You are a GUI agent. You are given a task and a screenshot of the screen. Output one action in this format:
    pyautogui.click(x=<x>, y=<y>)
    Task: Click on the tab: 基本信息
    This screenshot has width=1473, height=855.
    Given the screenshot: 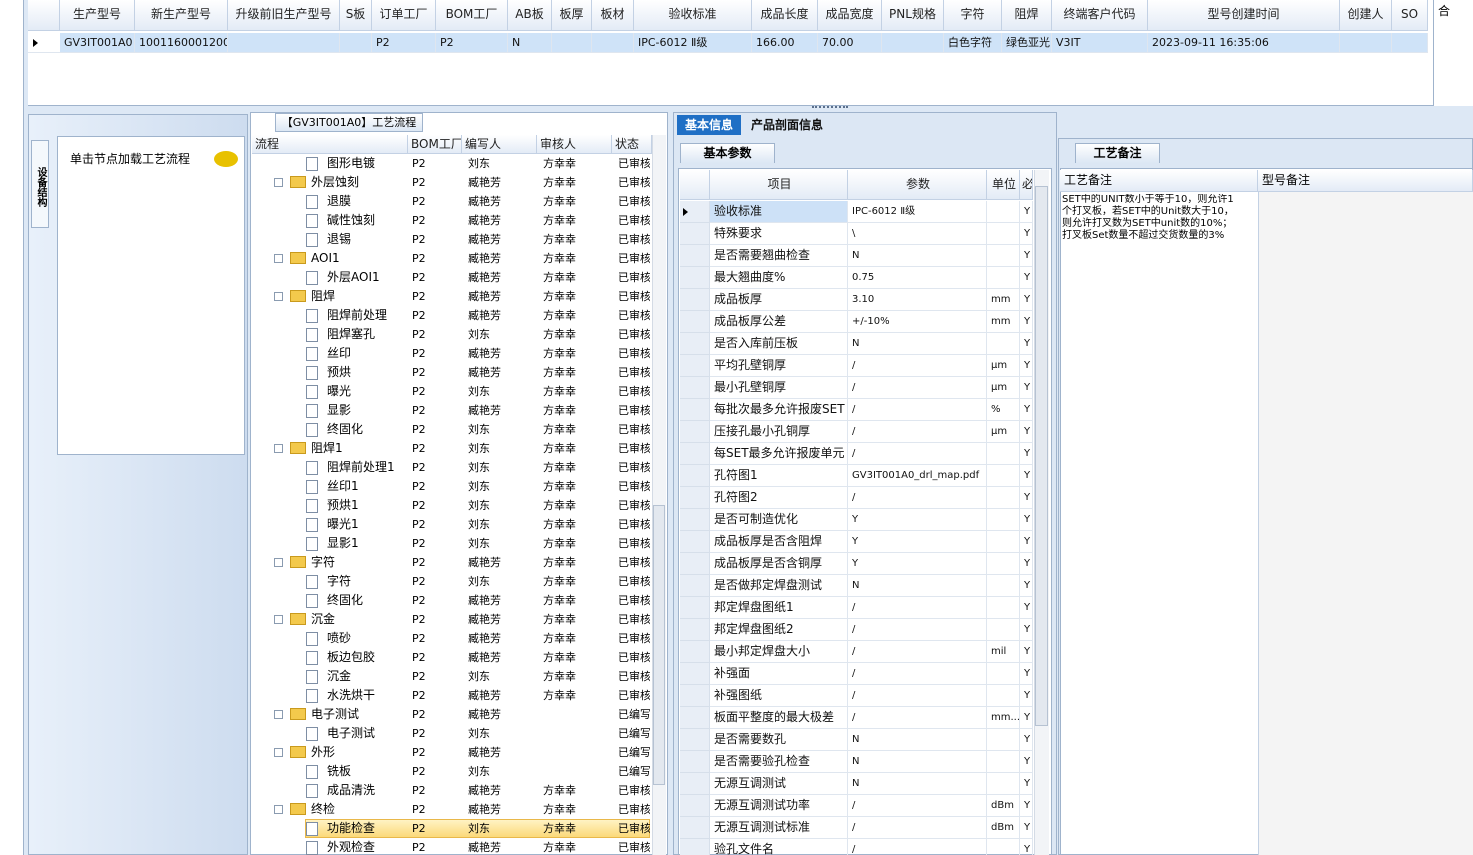 What is the action you would take?
    pyautogui.click(x=709, y=125)
    